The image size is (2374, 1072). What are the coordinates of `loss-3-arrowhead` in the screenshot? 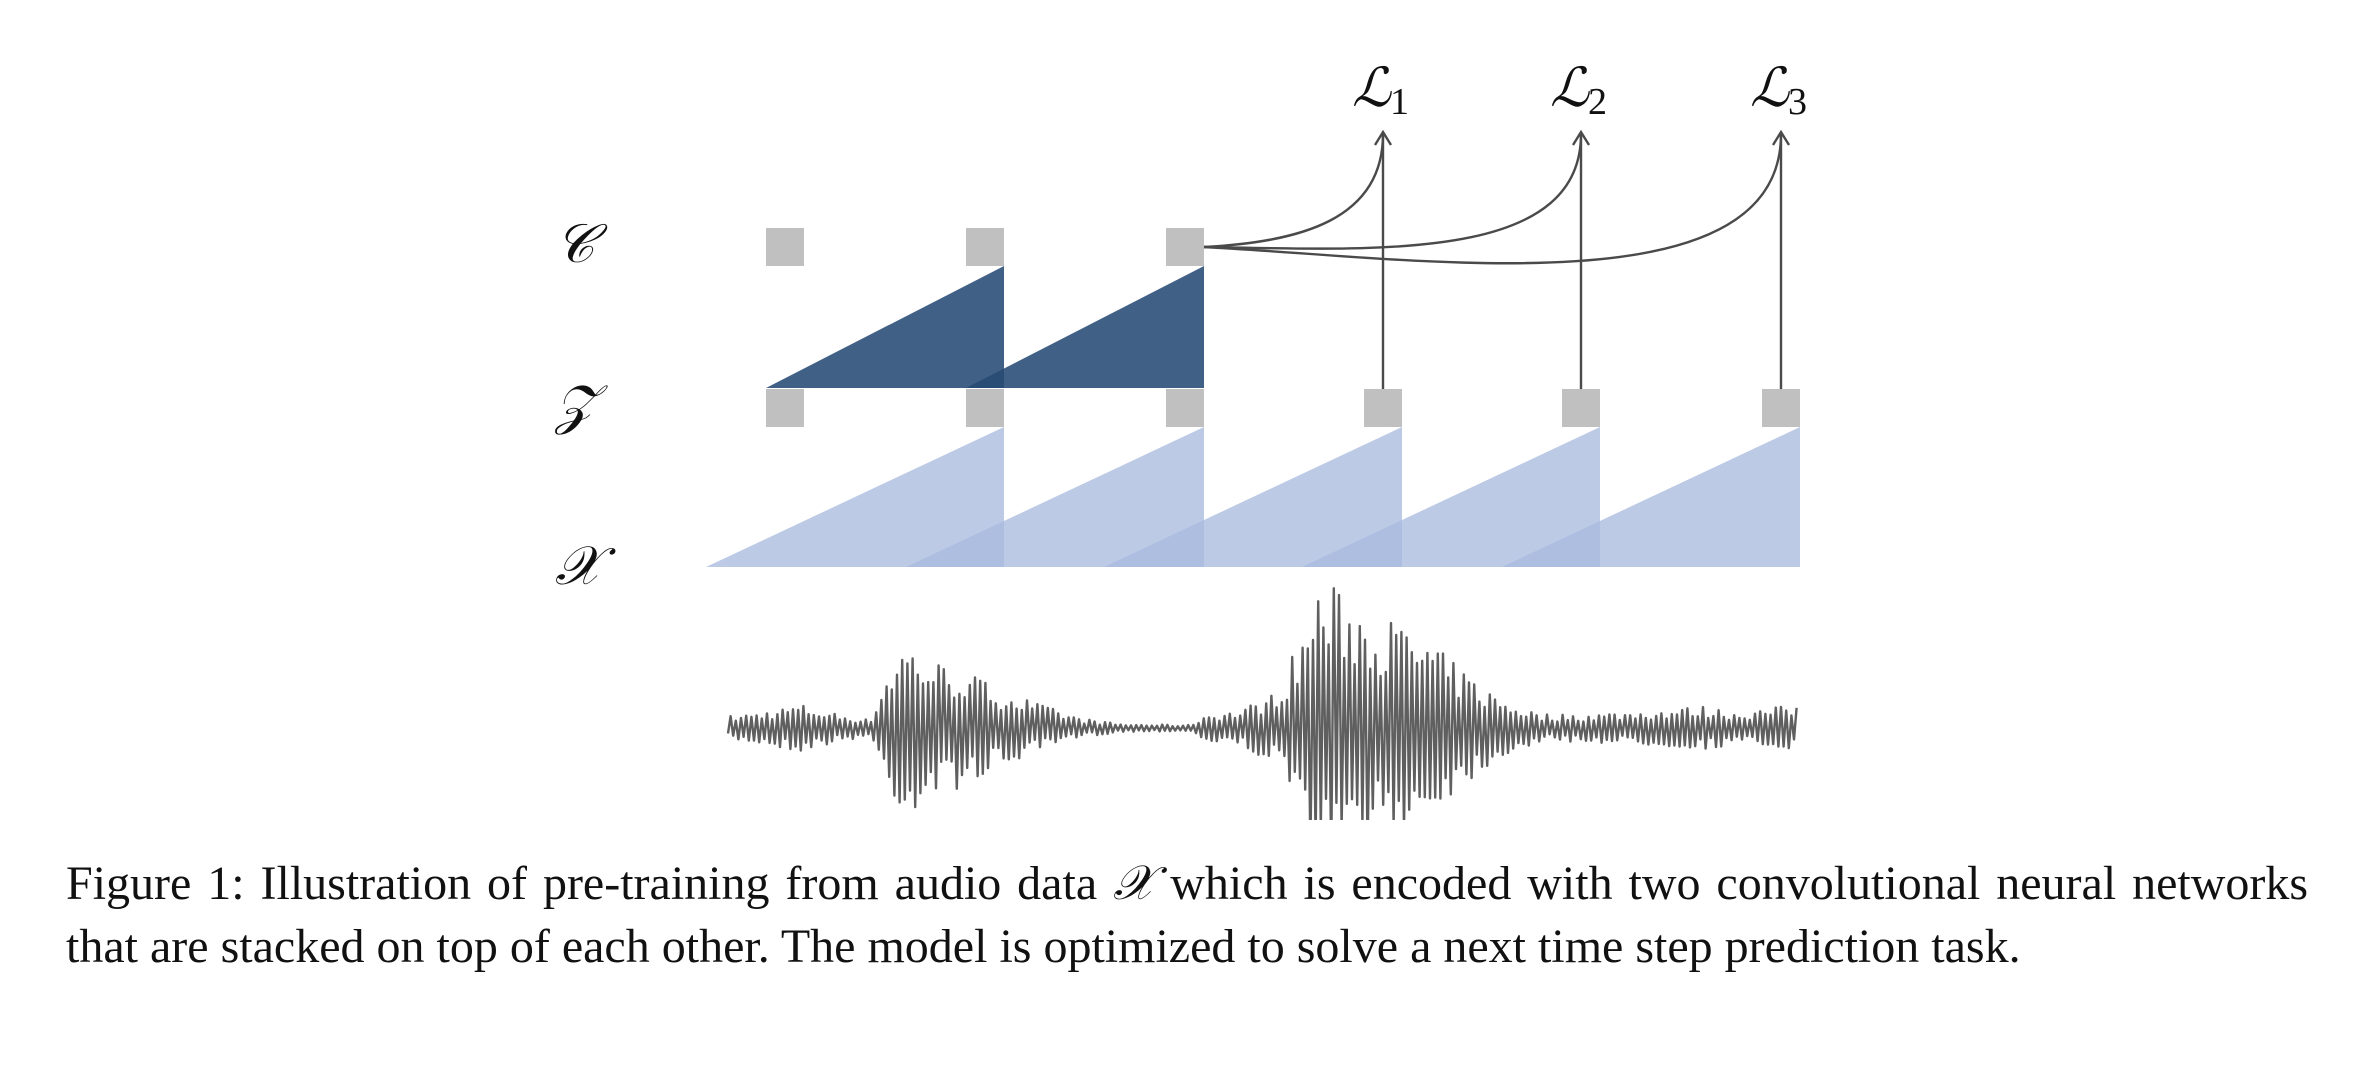 It's located at (1781, 137).